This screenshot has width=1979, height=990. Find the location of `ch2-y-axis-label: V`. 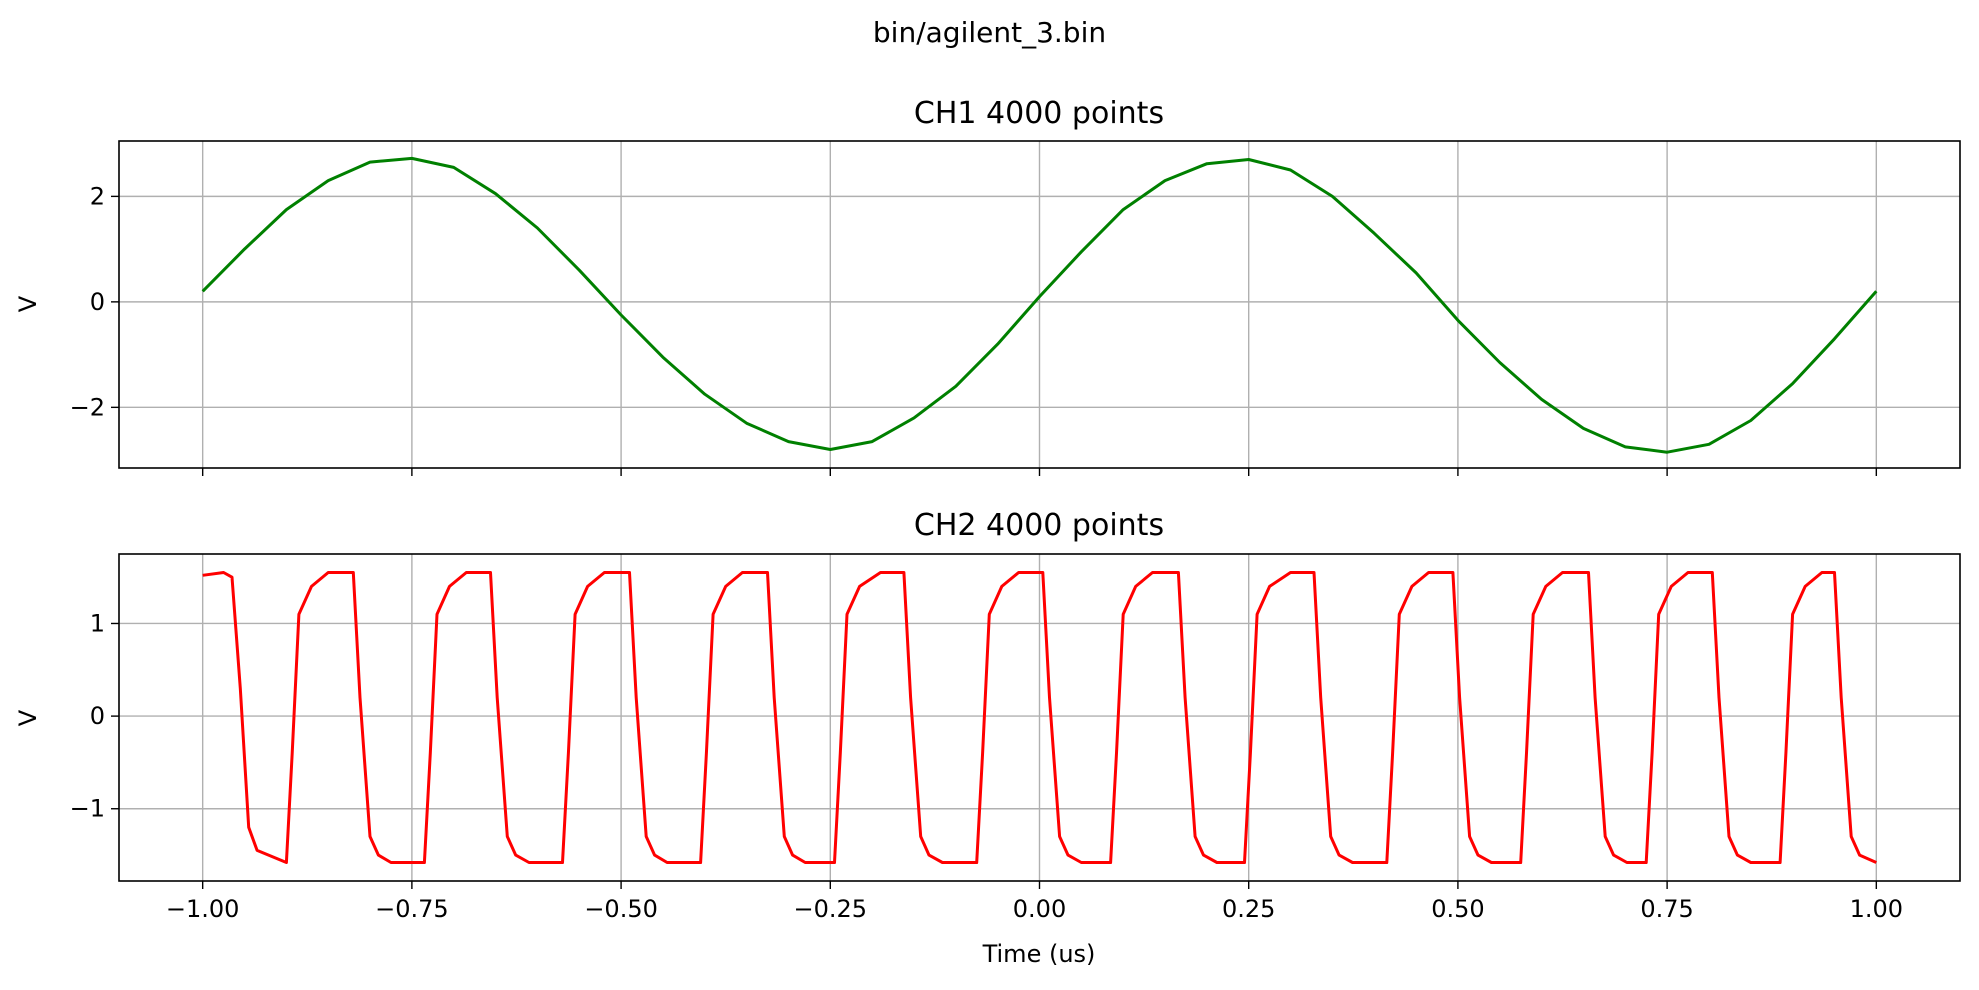

ch2-y-axis-label: V is located at coordinates (28, 717).